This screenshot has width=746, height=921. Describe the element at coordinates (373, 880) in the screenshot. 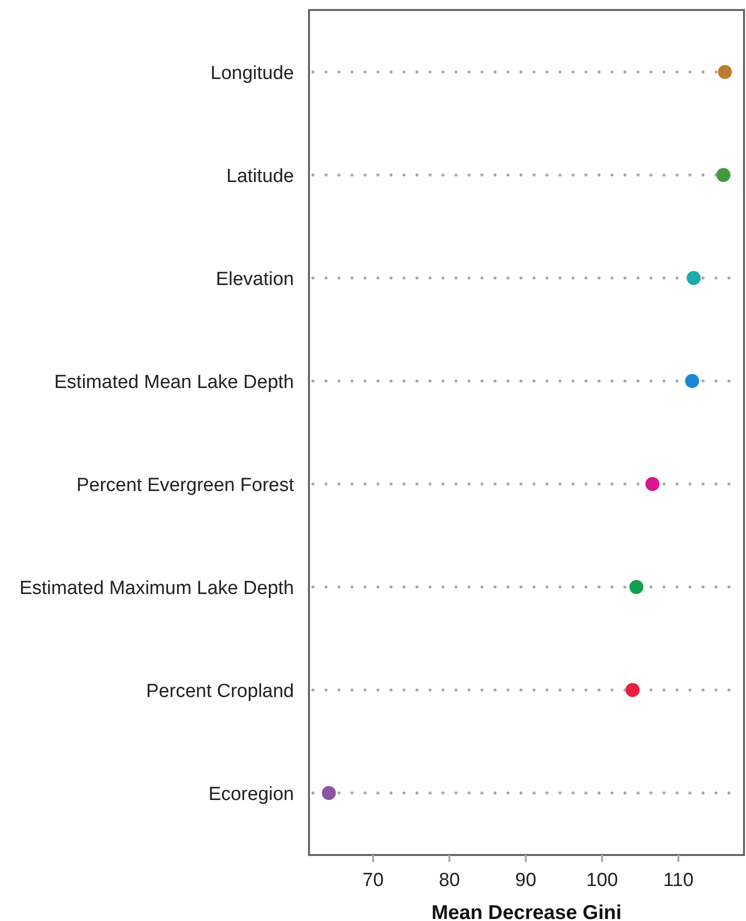

I see `x-tick-label: 70` at that location.